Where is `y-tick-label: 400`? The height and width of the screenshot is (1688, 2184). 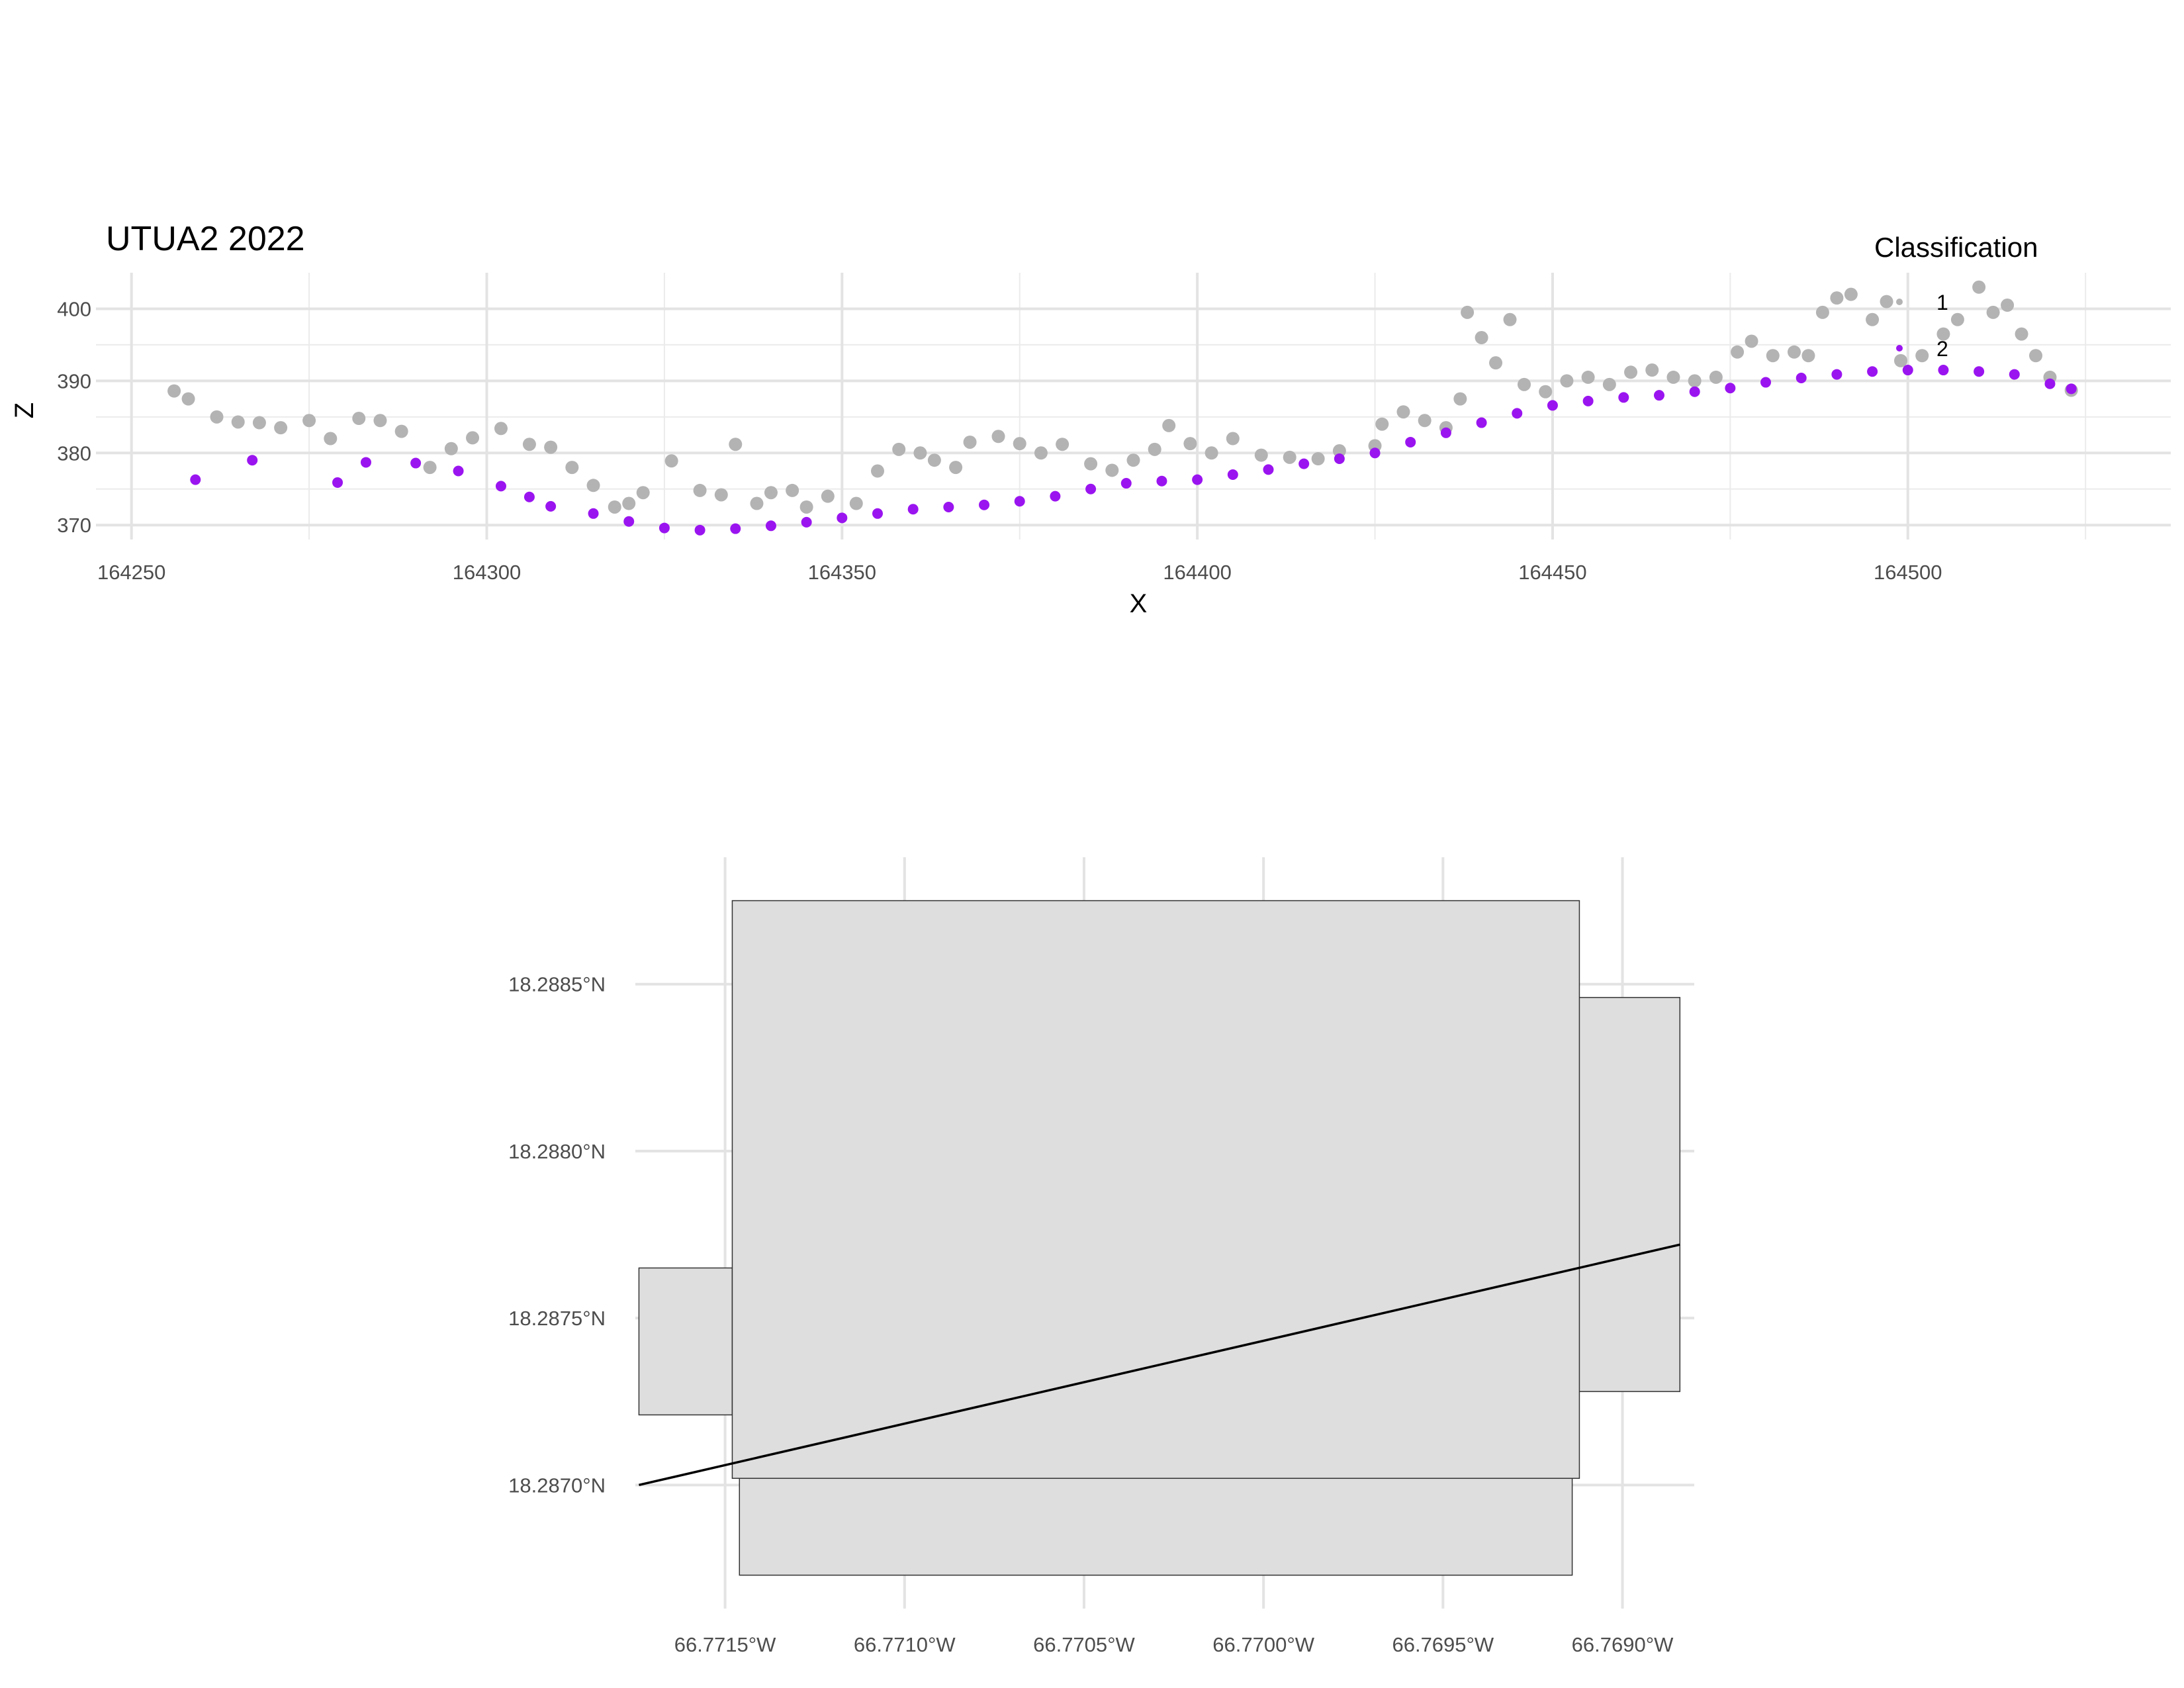
y-tick-label: 400 is located at coordinates (74, 308).